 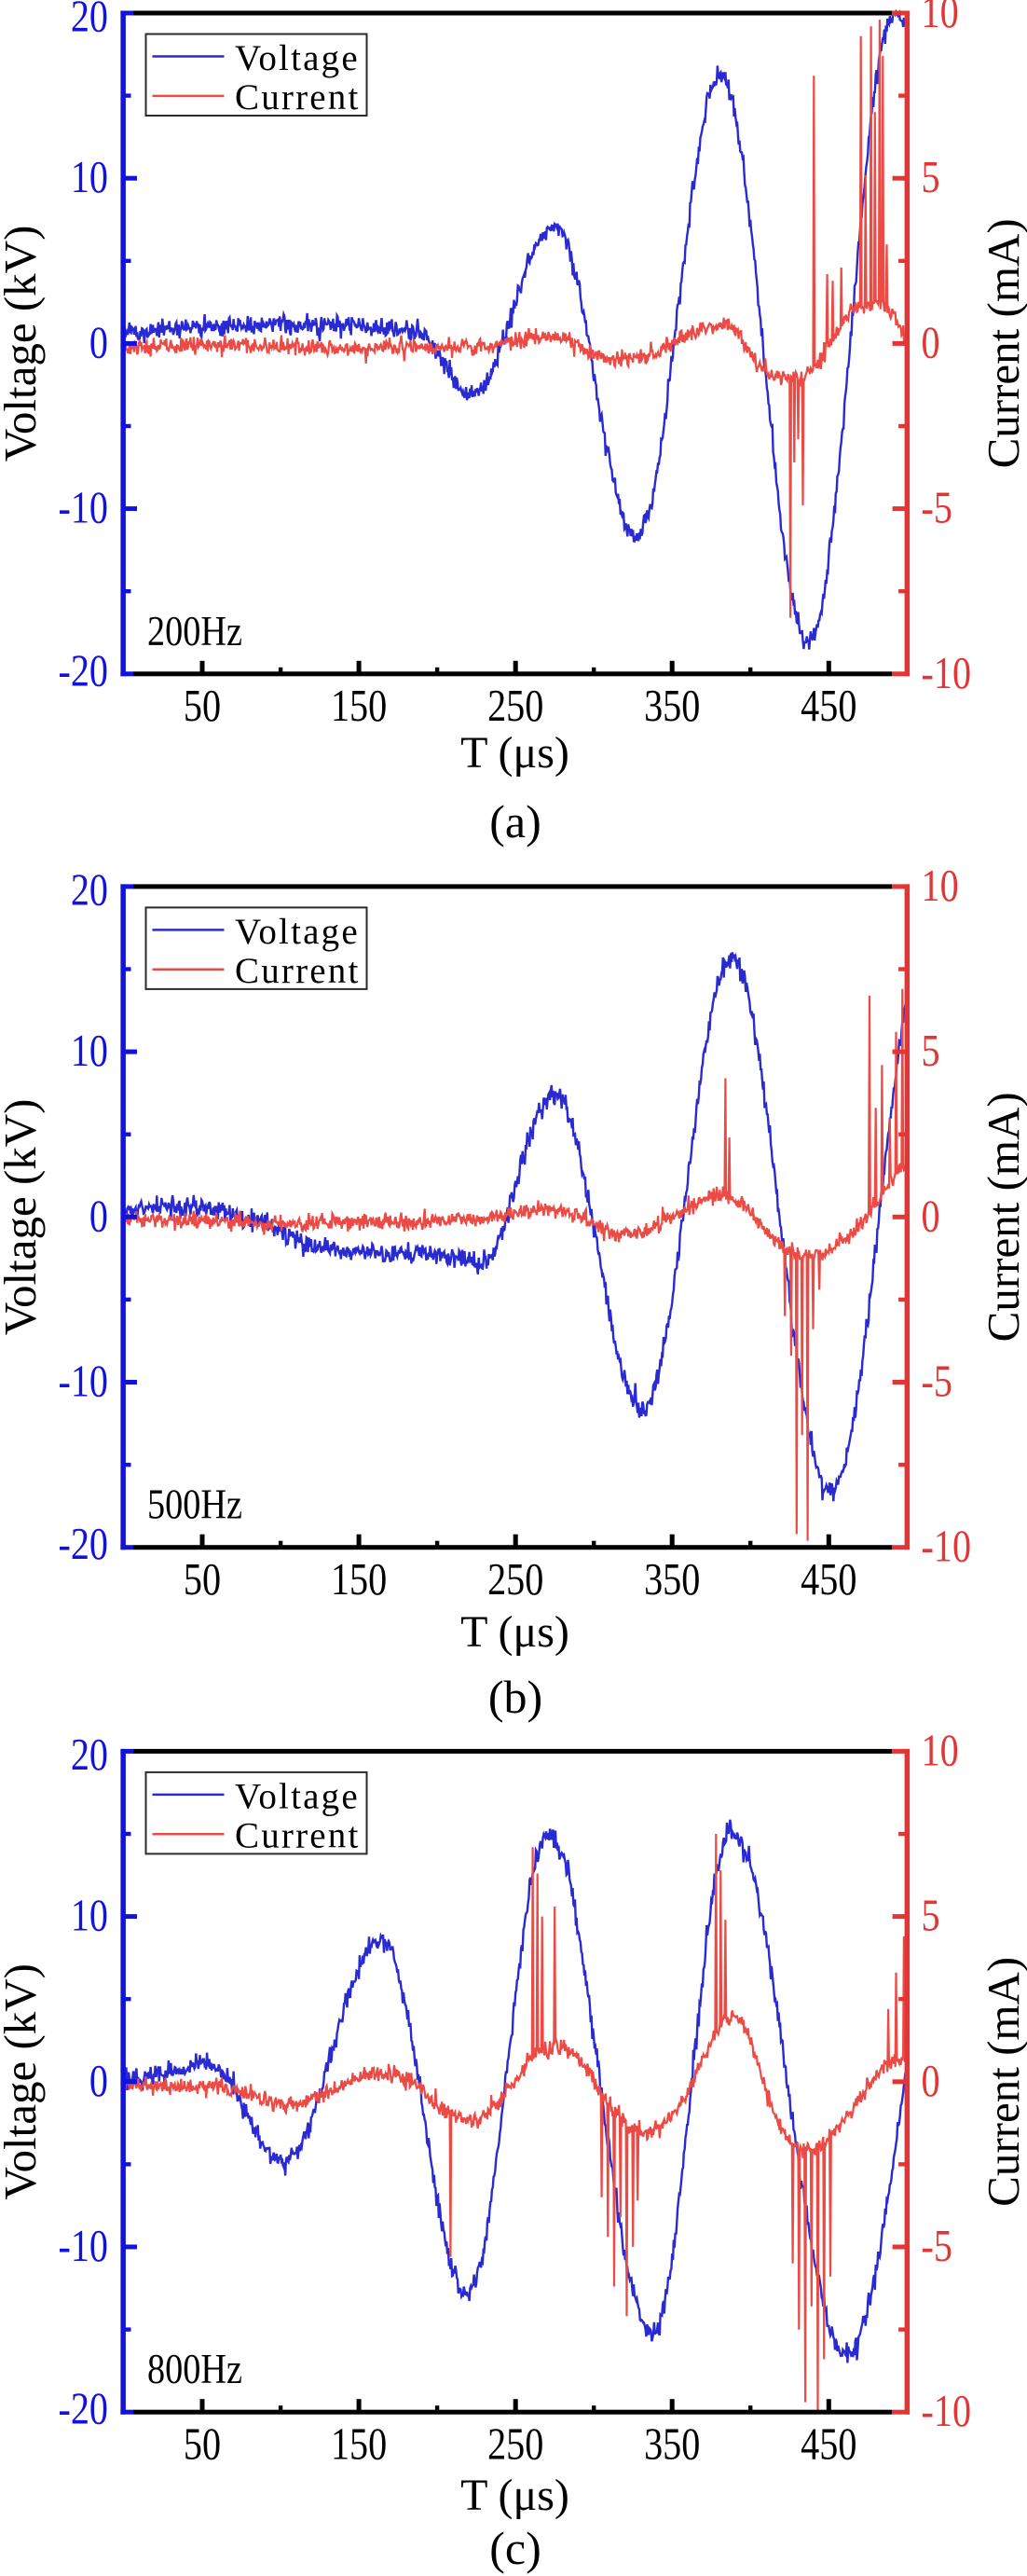 I want to click on svg-text: (a), so click(x=515, y=821).